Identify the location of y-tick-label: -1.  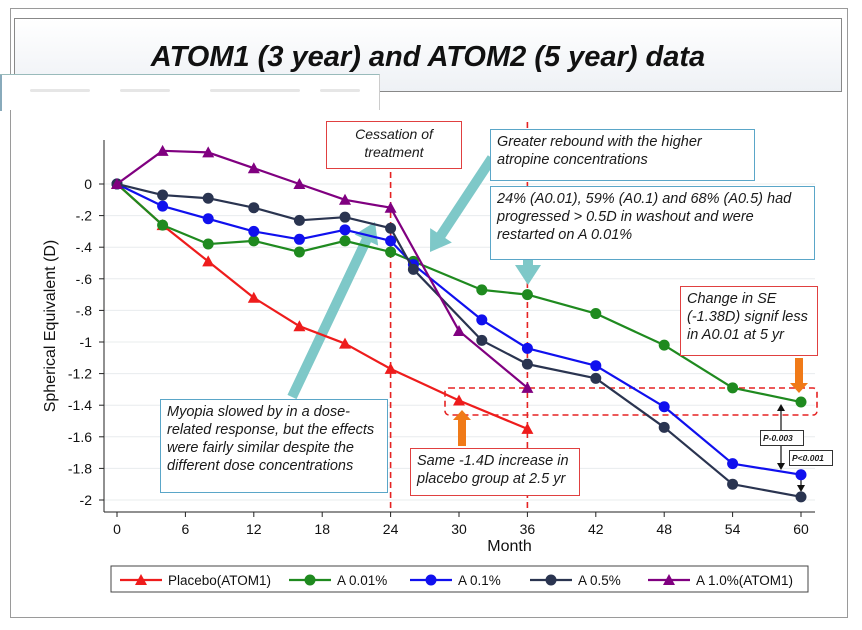
(86, 342).